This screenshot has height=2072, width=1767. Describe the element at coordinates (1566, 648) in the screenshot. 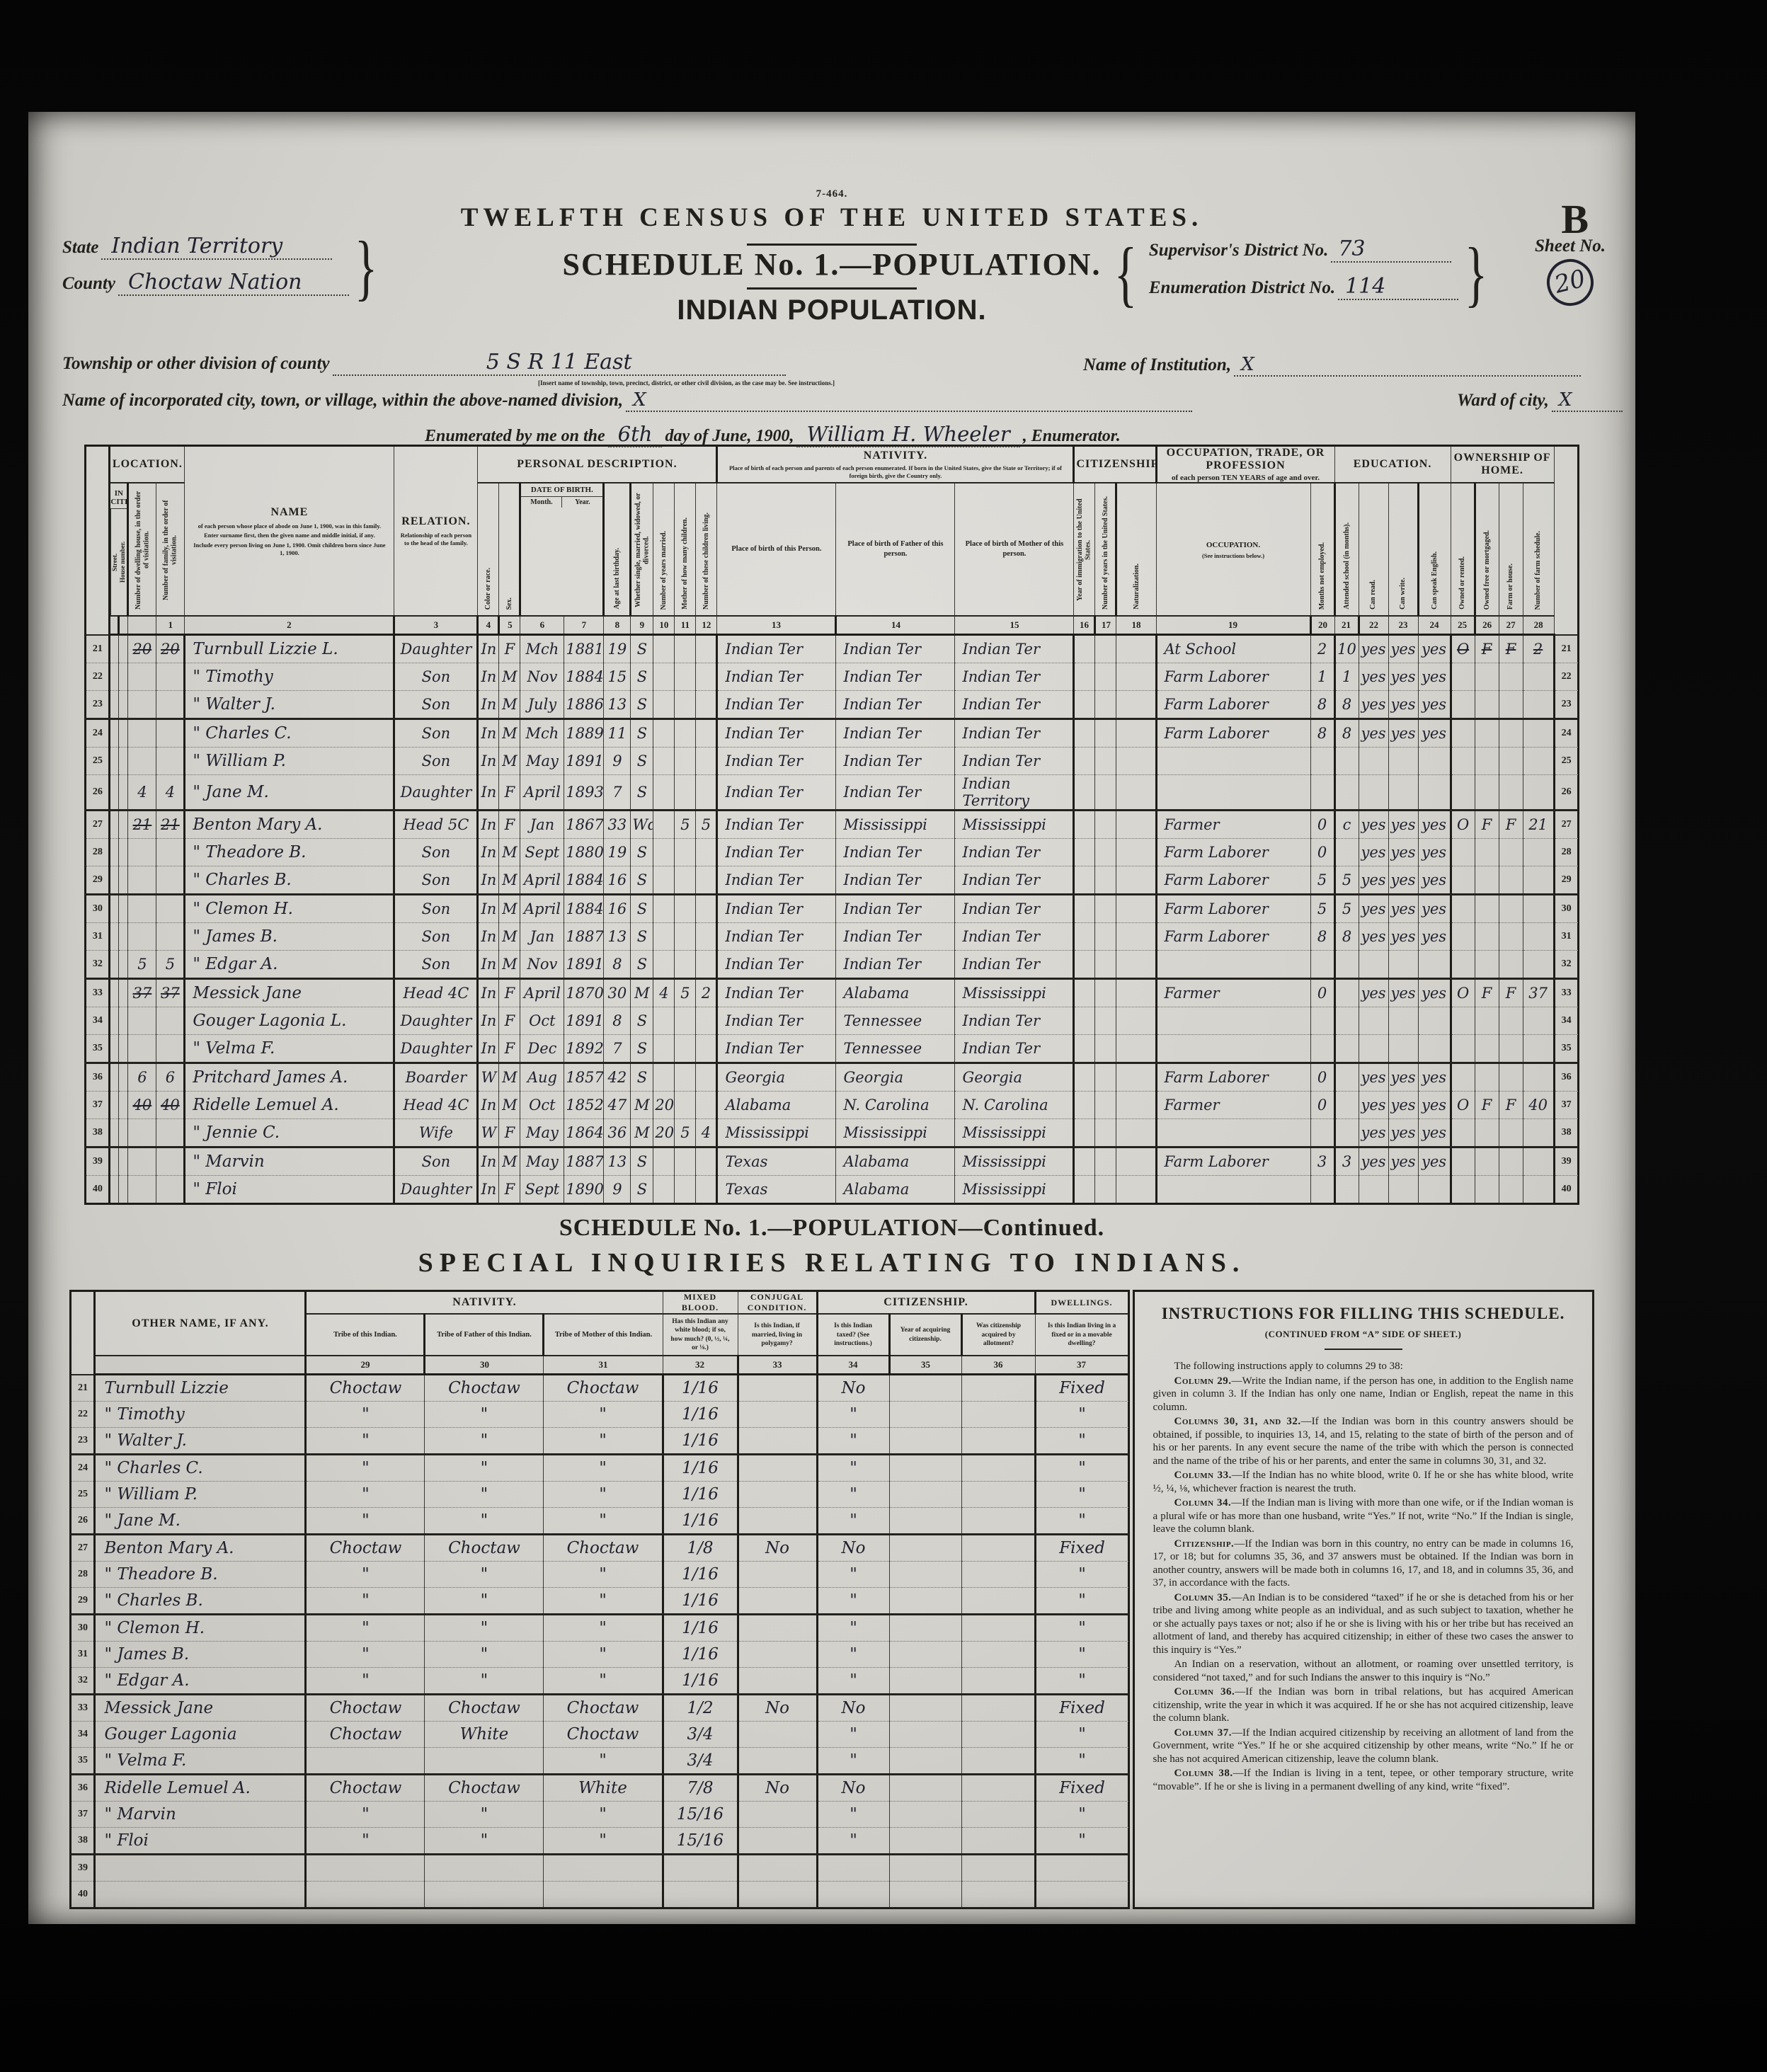

I see `row-number: 21` at that location.